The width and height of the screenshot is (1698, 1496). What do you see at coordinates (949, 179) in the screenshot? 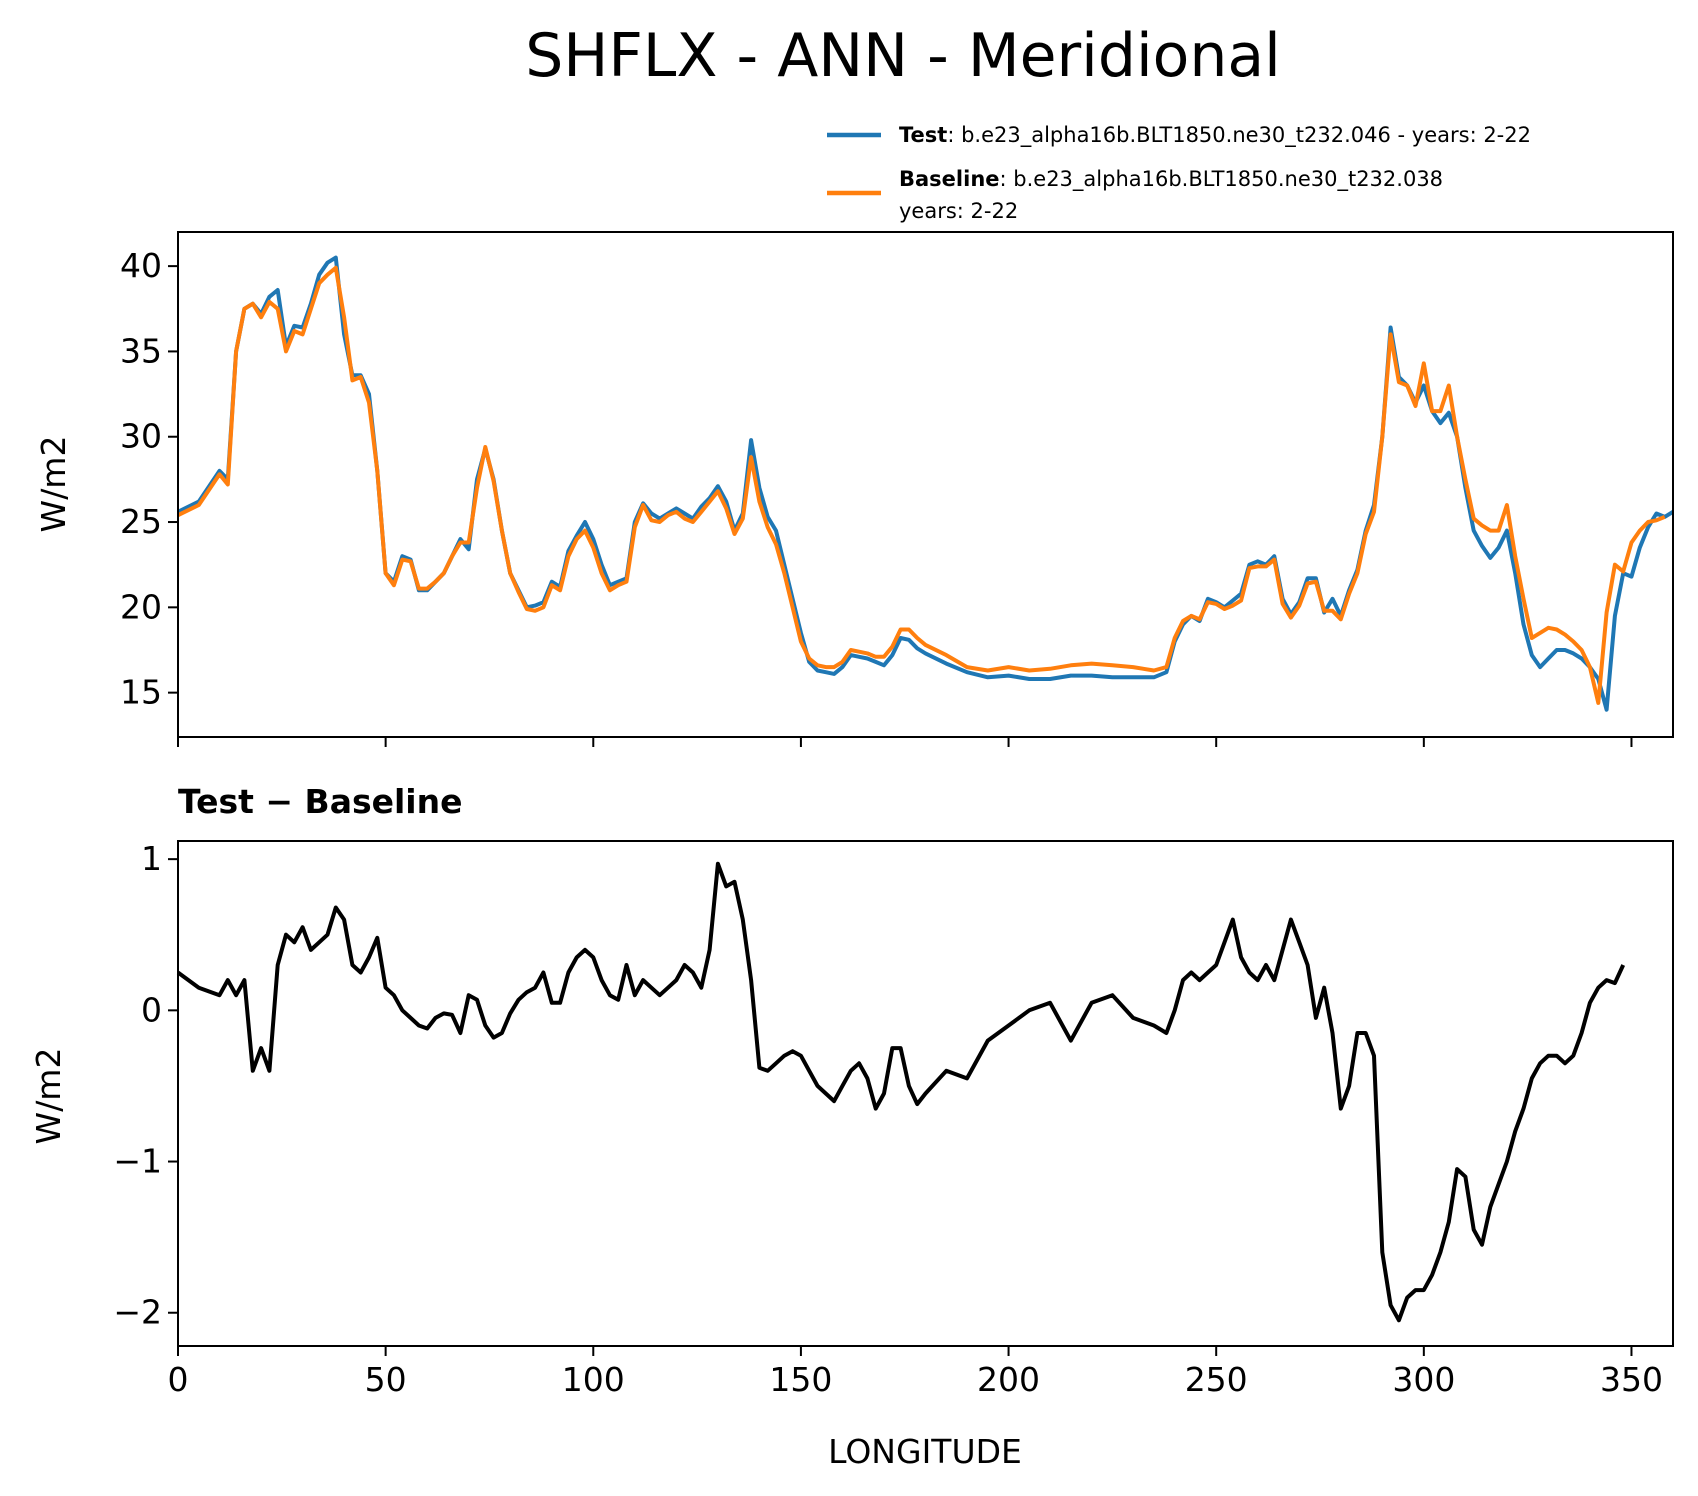
I see `legend-baseline-name: Baseline` at bounding box center [949, 179].